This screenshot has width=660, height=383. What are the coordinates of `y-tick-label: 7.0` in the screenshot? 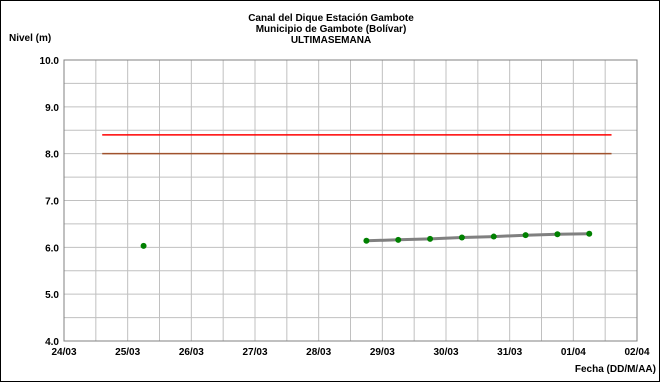 It's located at (52, 202).